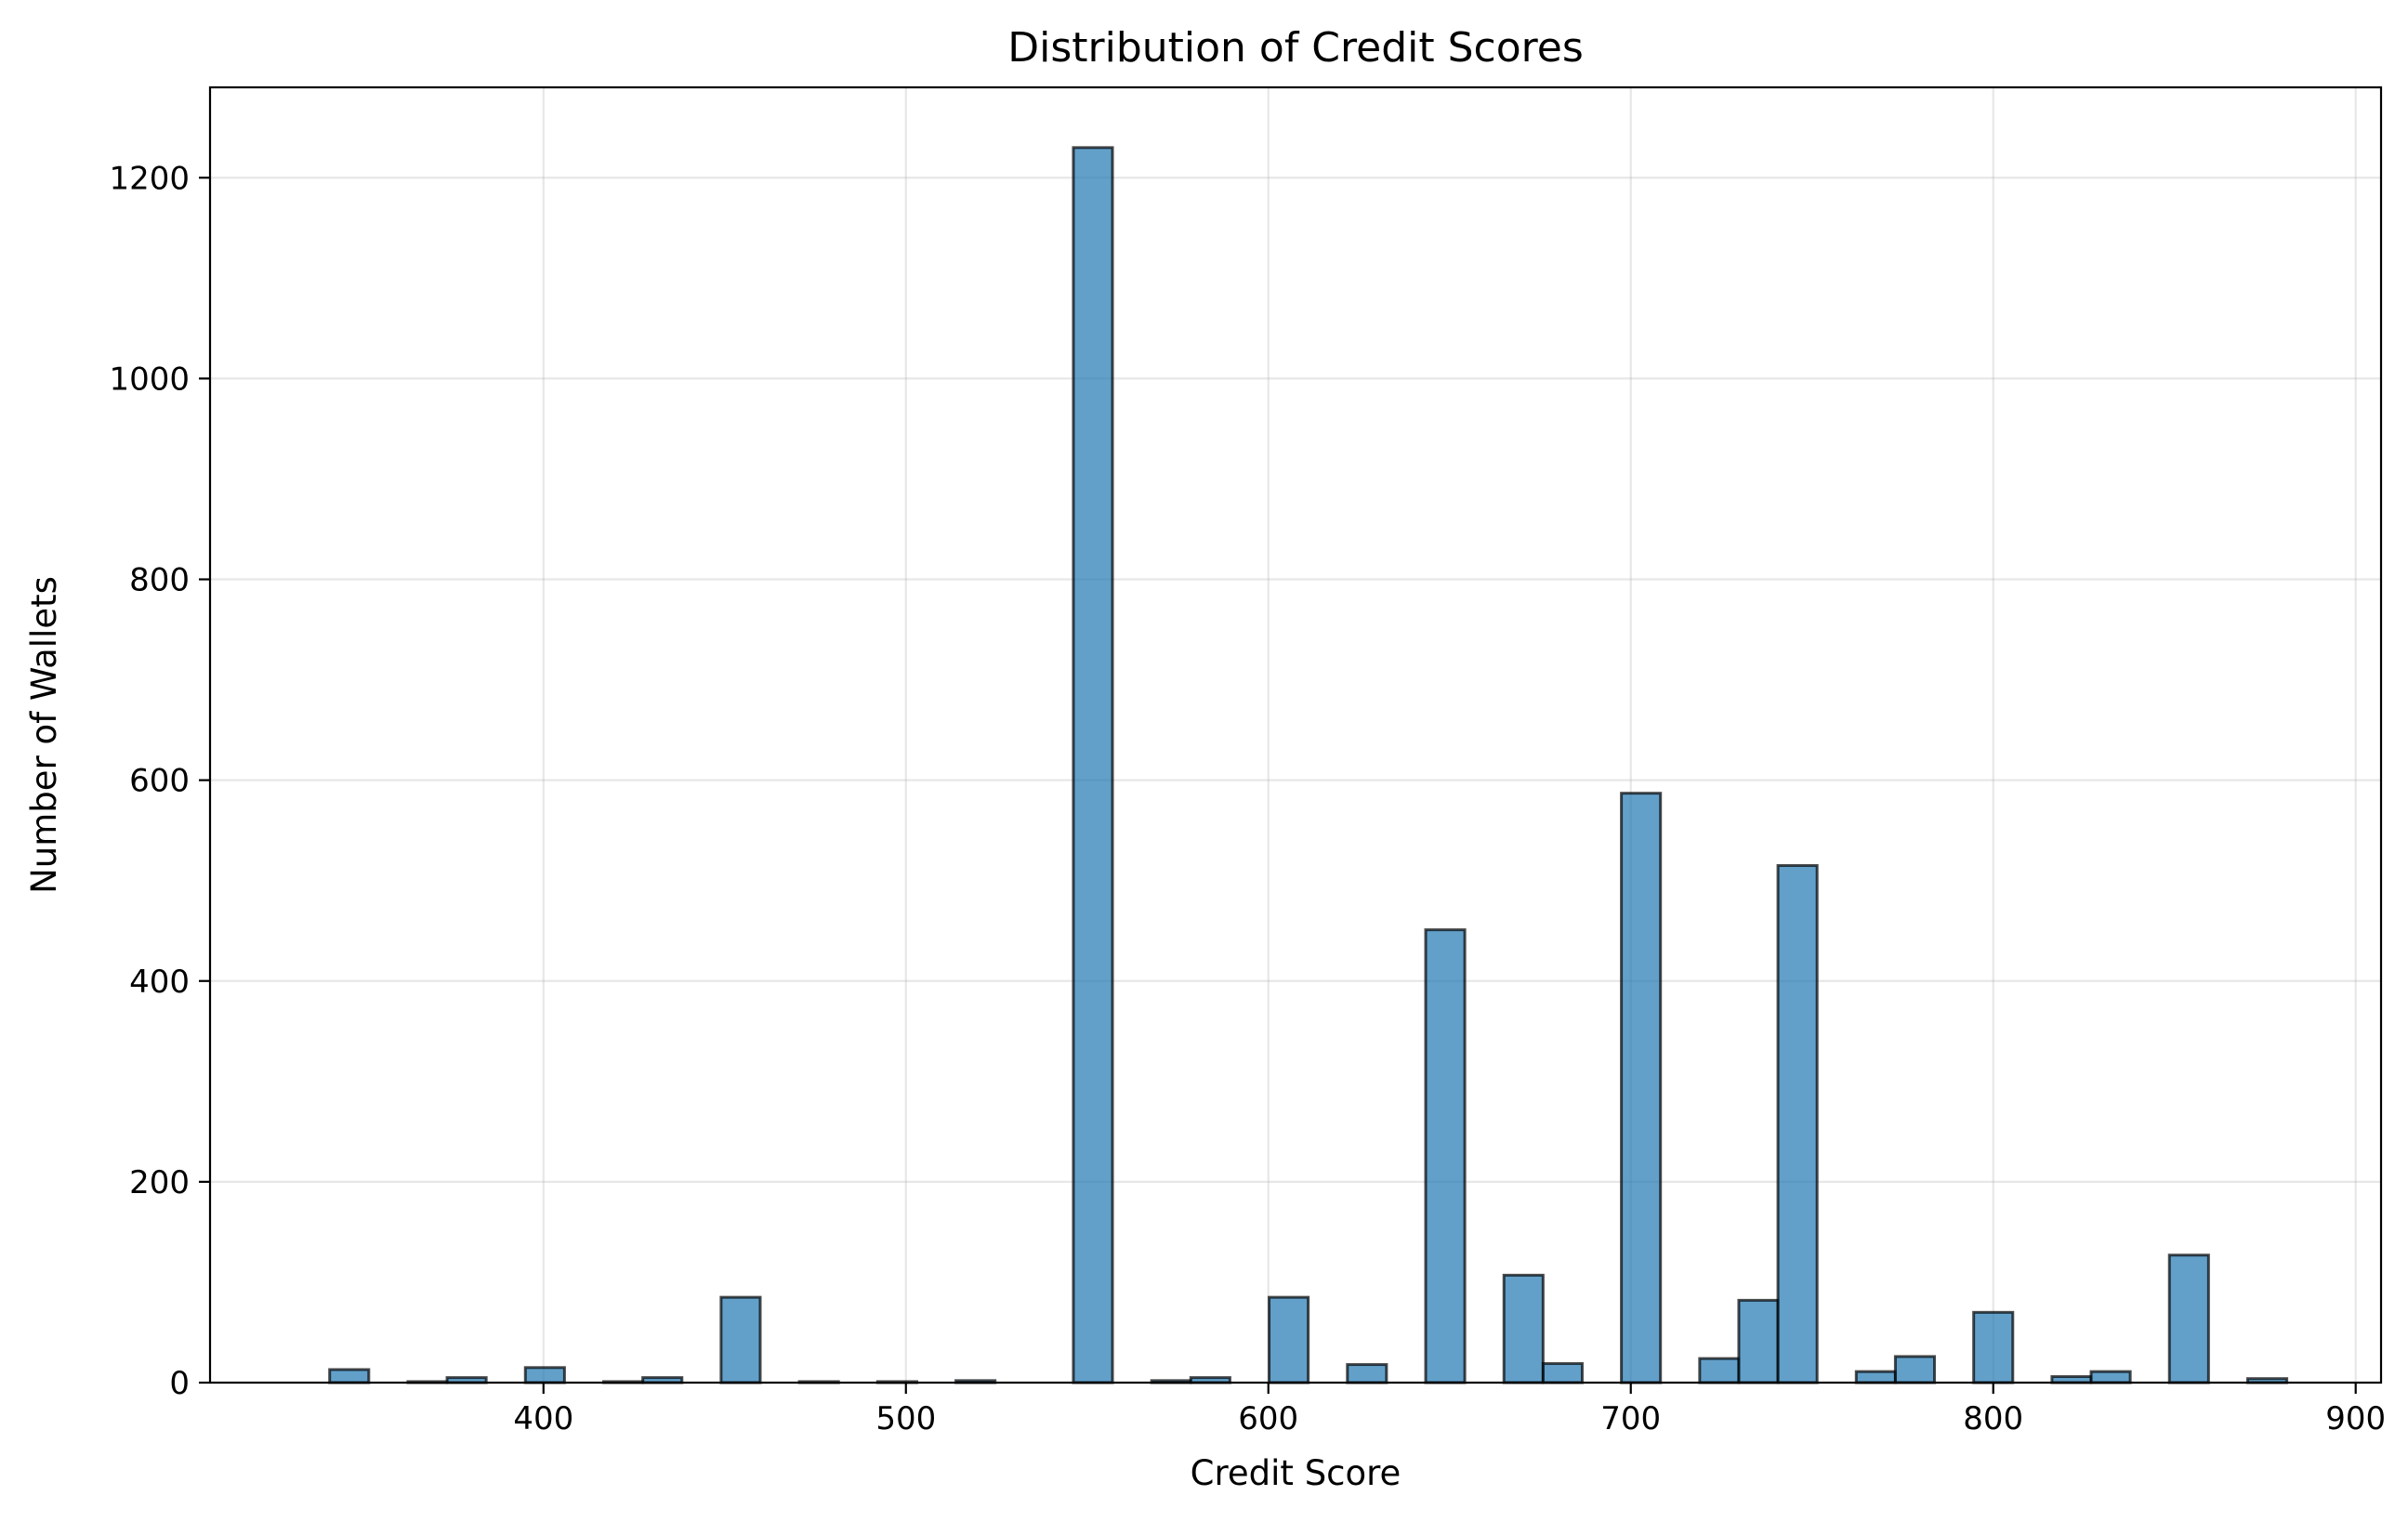 This screenshot has width=2408, height=1522. Describe the element at coordinates (159, 982) in the screenshot. I see `y-tick-label: 400` at that location.